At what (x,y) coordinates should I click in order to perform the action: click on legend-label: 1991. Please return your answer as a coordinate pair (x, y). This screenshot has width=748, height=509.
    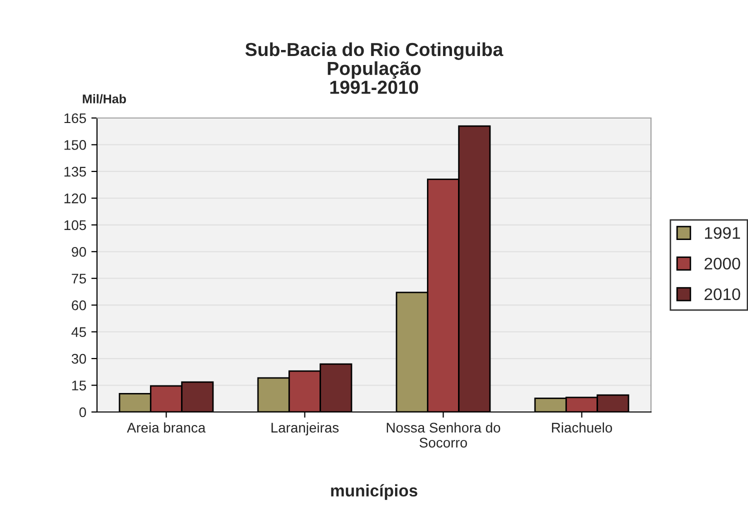
    Looking at the image, I should click on (722, 233).